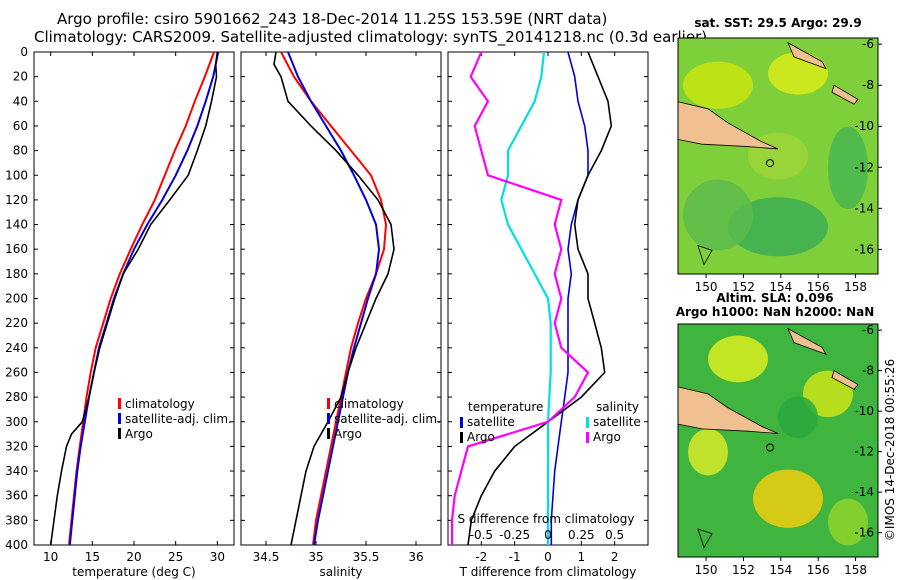 The width and height of the screenshot is (900, 580). Describe the element at coordinates (16, 422) in the screenshot. I see `depth-tick-label: 300` at that location.